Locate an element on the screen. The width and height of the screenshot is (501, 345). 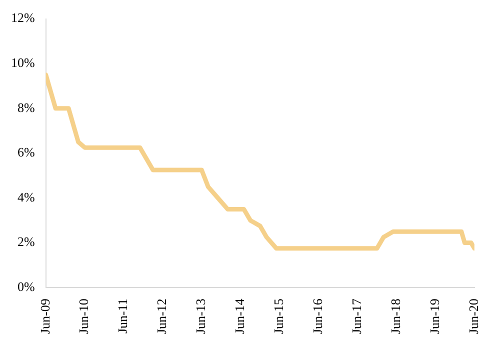
x-tick-label: Jun-17 is located at coordinates (356, 316).